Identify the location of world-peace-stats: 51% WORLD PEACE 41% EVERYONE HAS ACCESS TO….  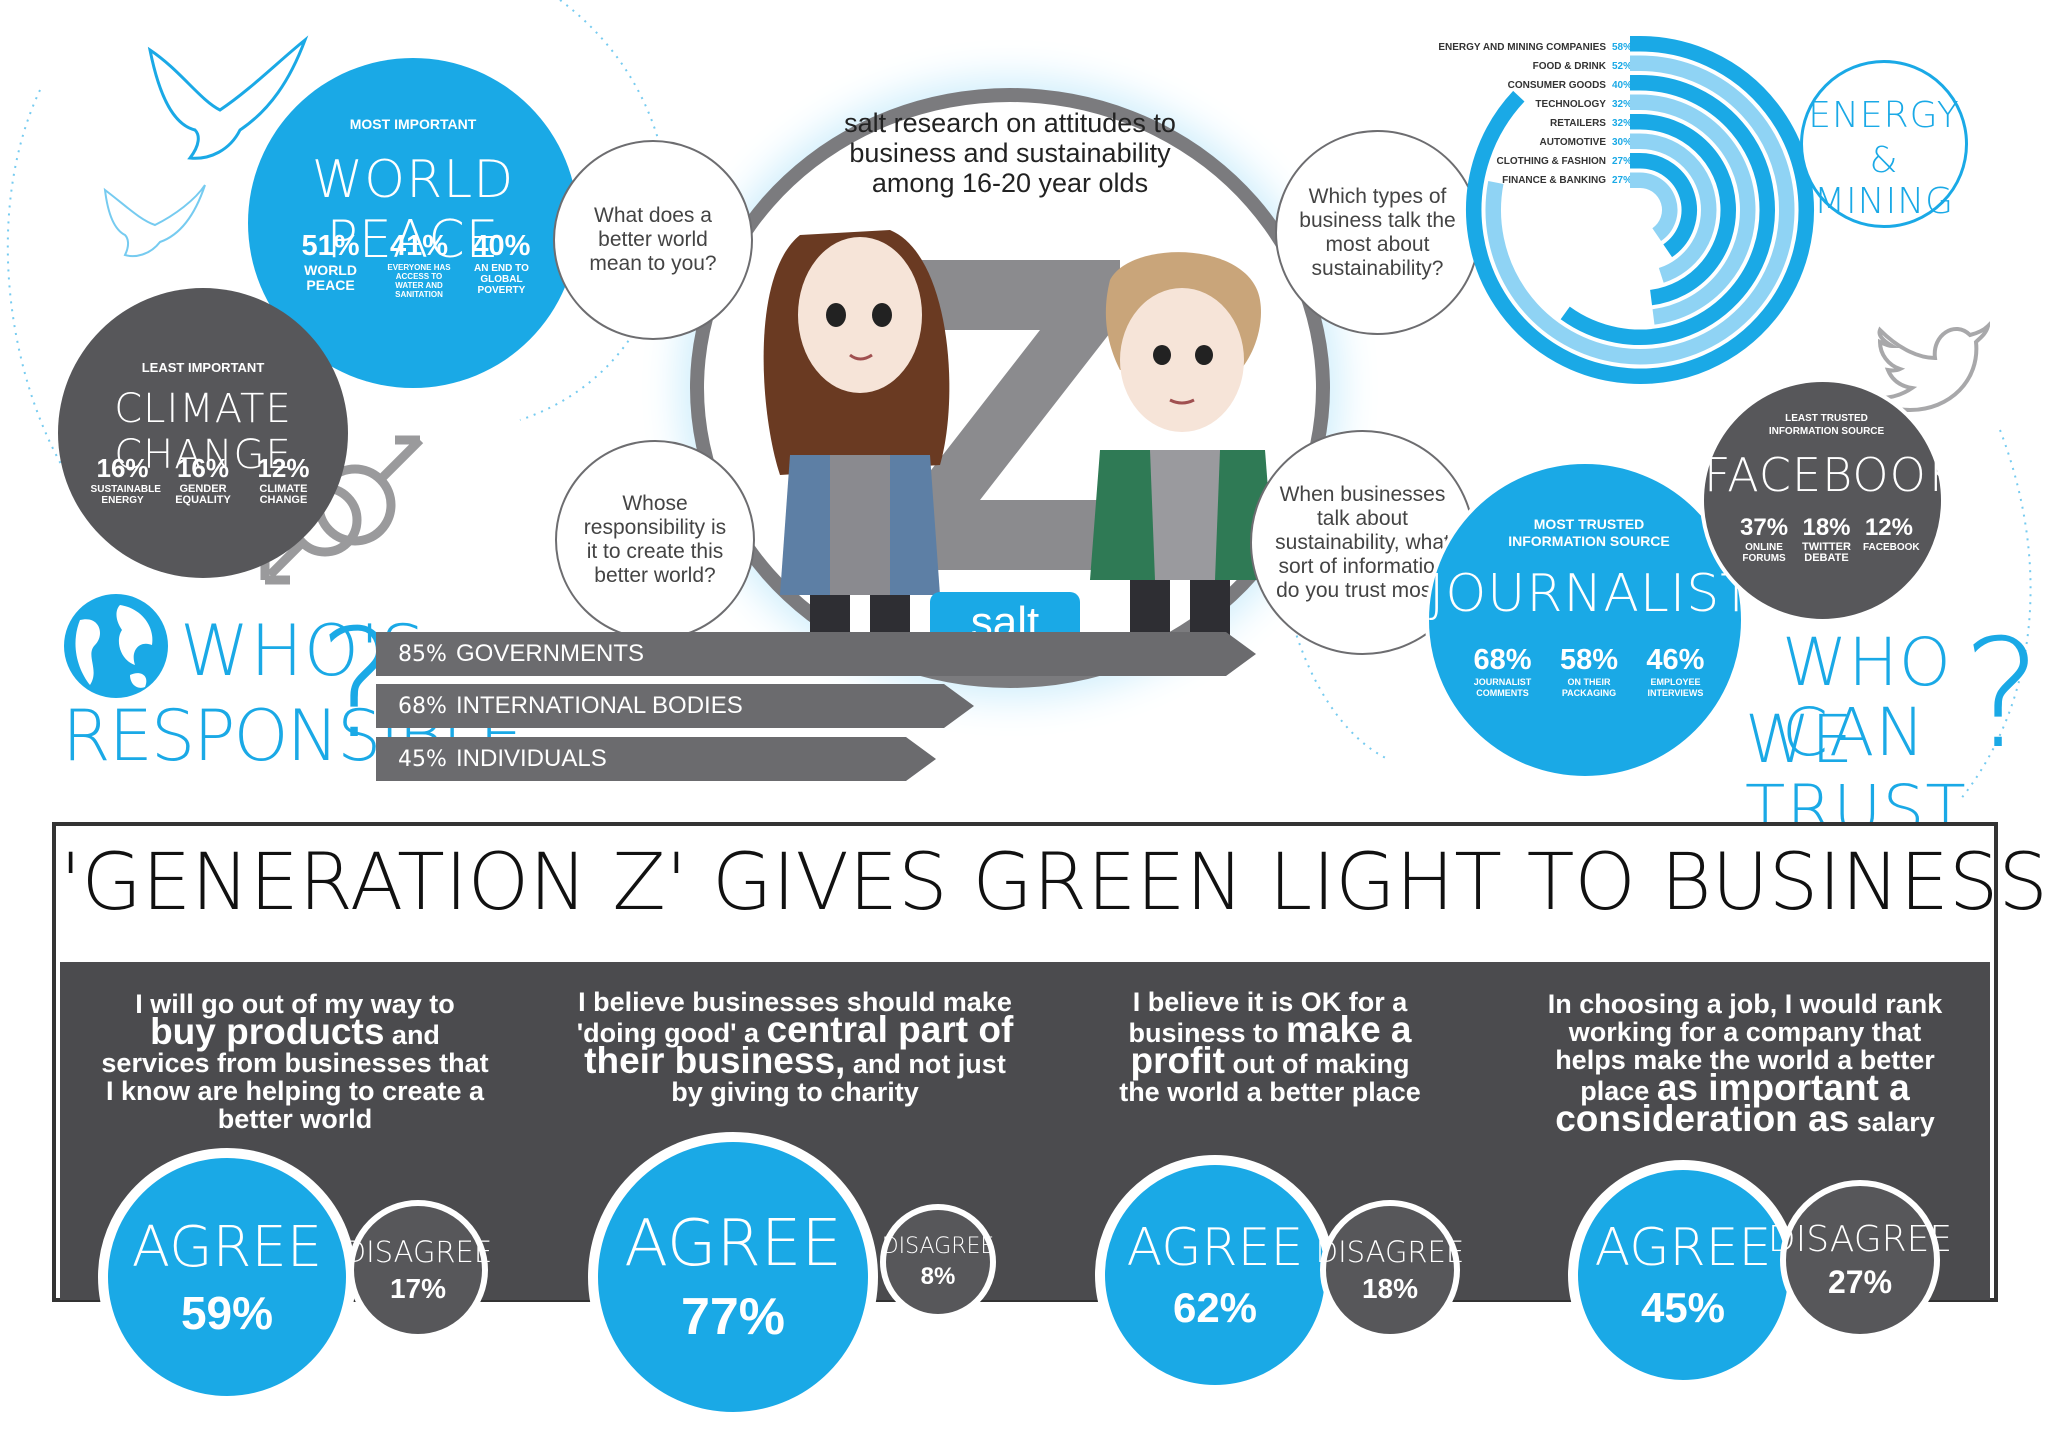
(413, 264).